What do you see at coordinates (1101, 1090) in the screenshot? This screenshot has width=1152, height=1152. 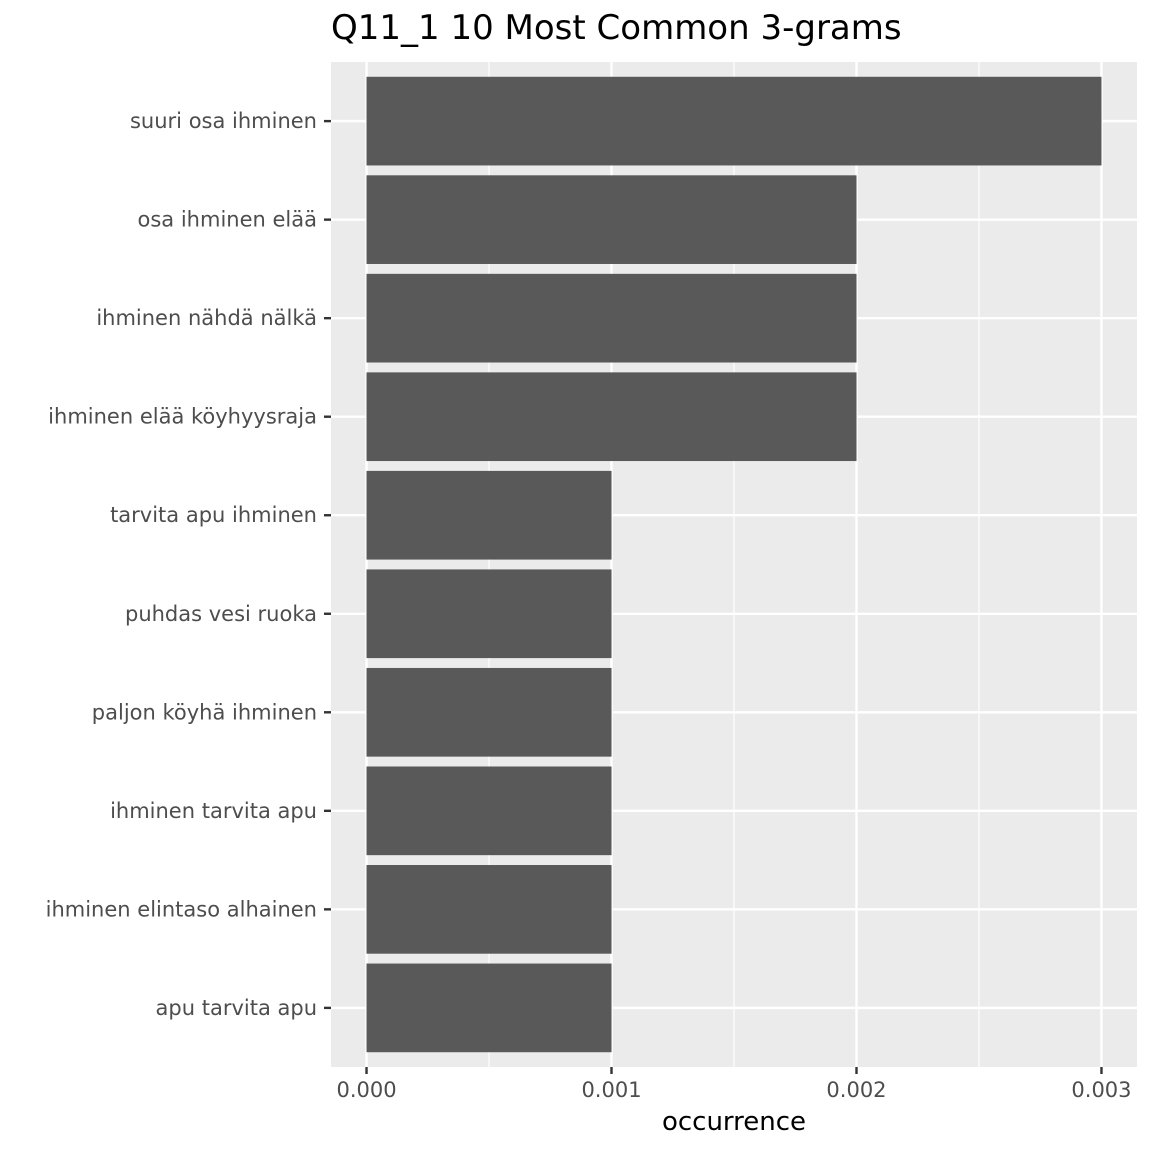 I see `x-tick-label: 0.003` at bounding box center [1101, 1090].